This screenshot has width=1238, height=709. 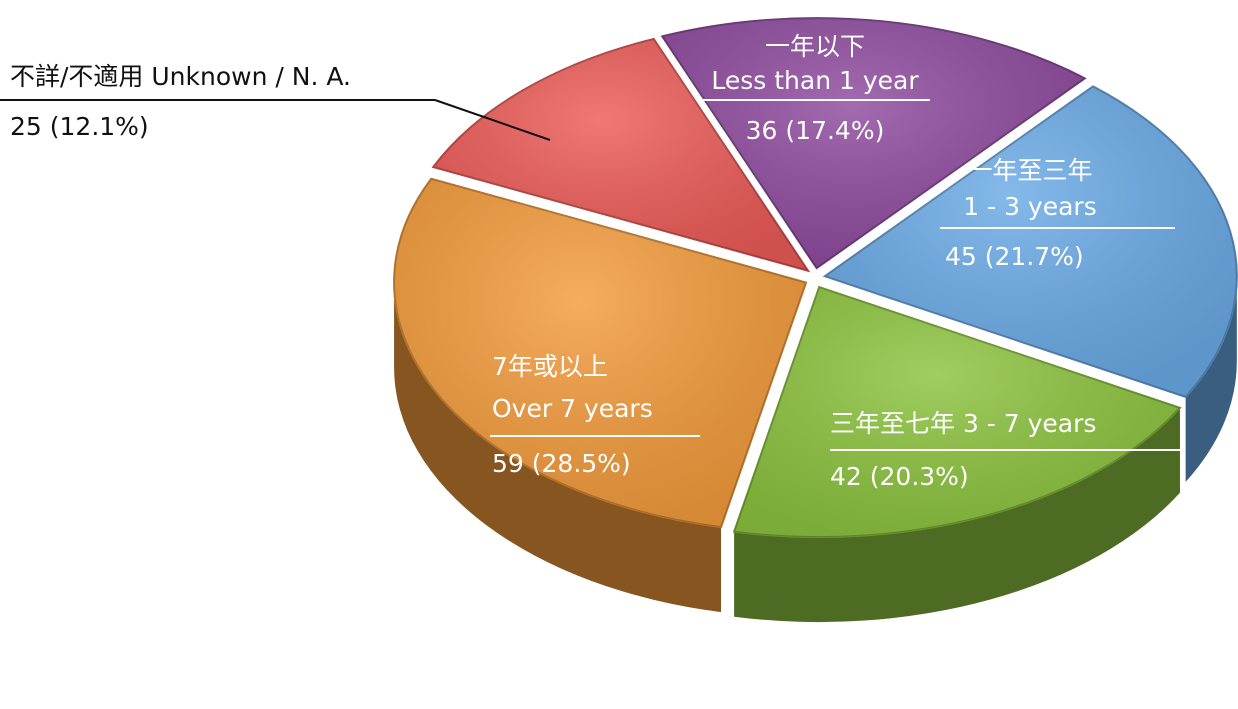 I want to click on slice-label: 7年或以上, so click(x=550, y=366).